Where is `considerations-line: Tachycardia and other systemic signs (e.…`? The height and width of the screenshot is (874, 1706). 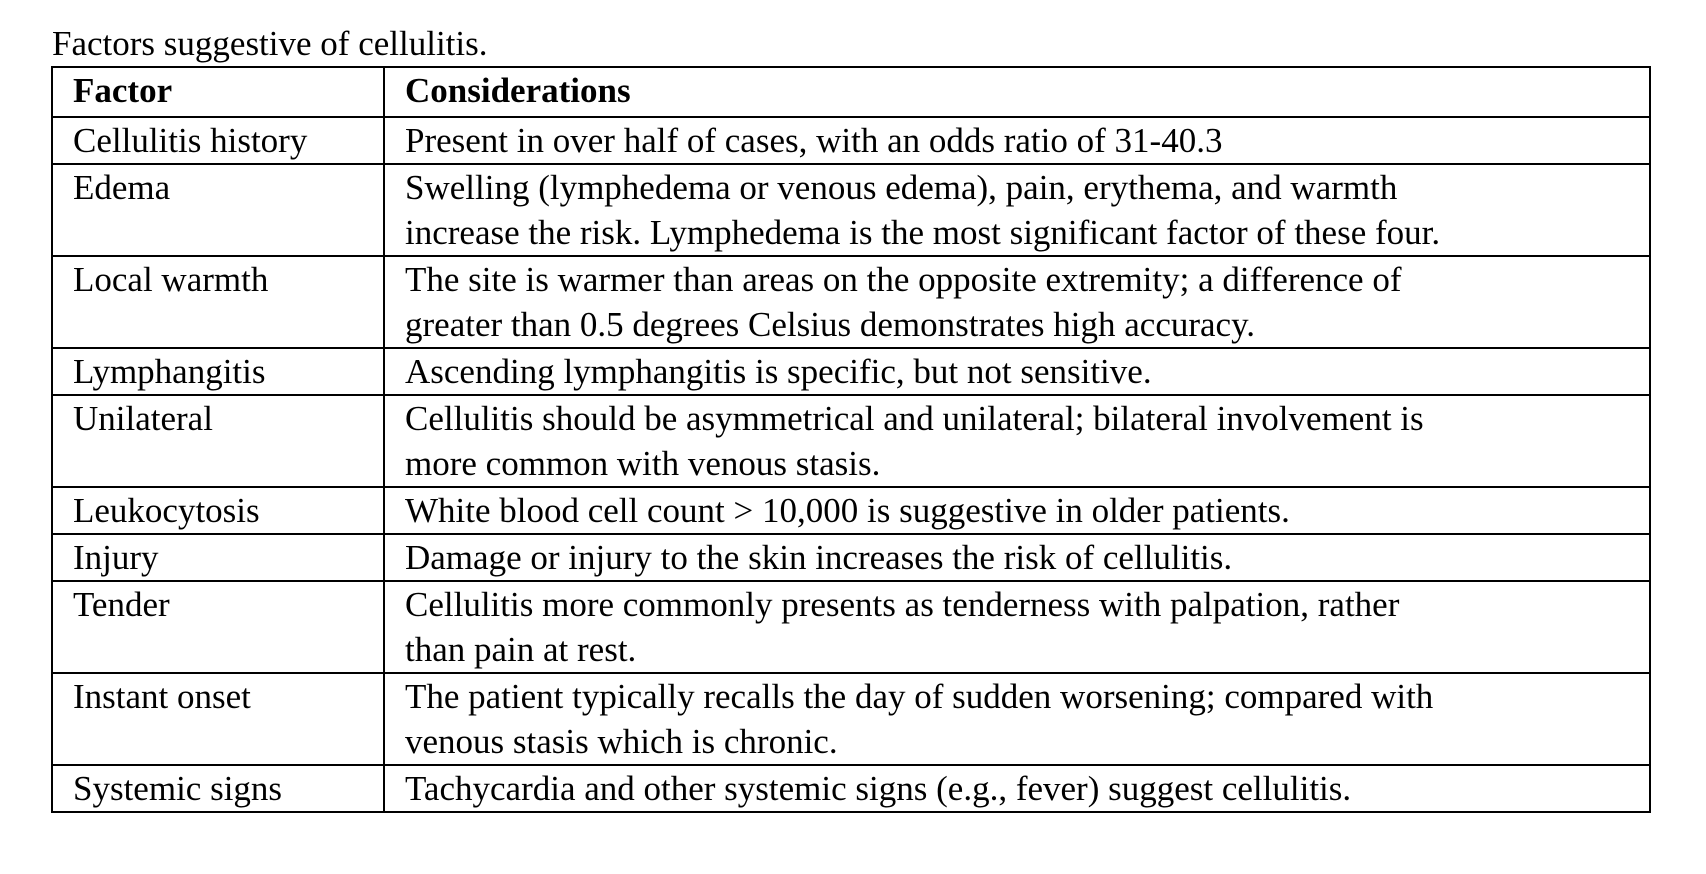 considerations-line: Tachycardia and other systemic signs (e.… is located at coordinates (878, 788).